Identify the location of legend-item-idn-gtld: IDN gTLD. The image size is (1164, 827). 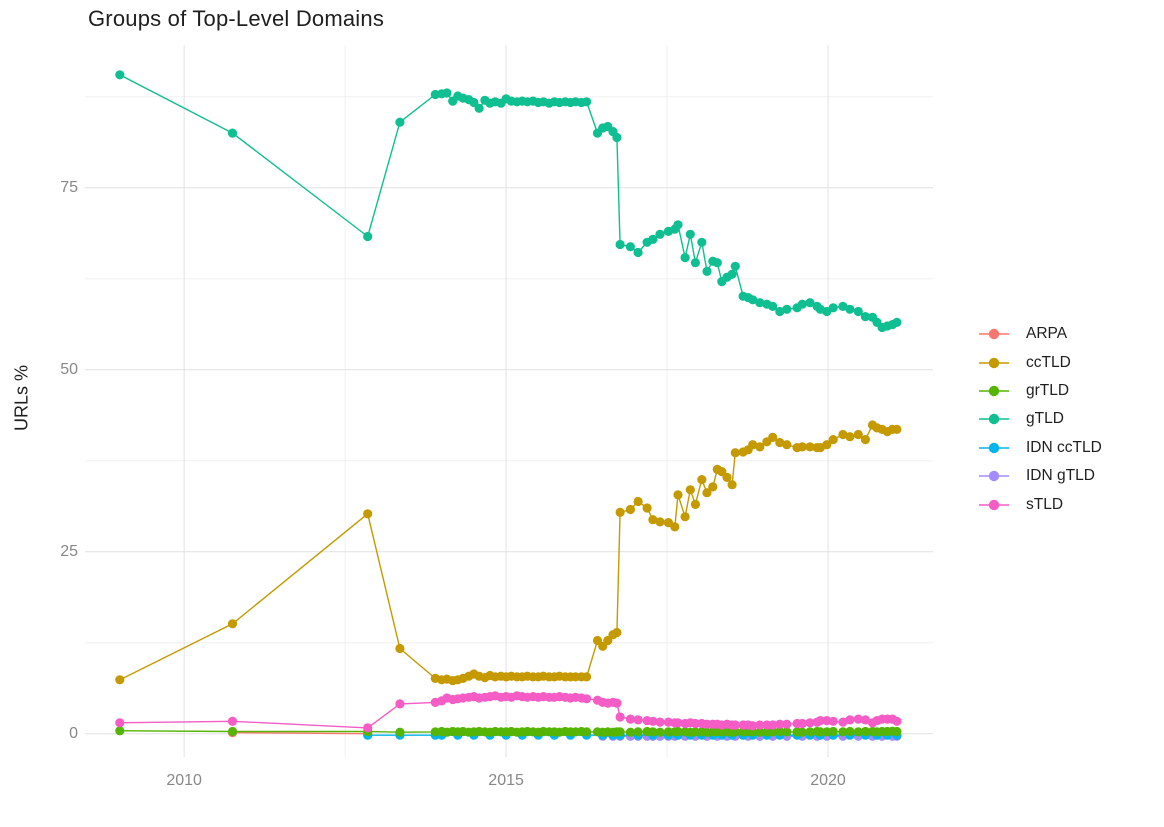
(1040, 476).